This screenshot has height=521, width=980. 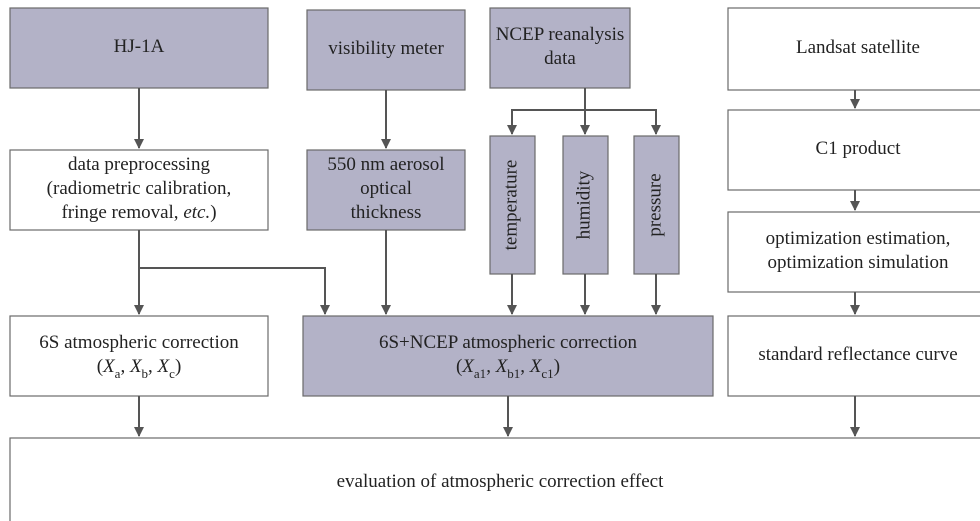 I want to click on node-label: NCEP reanalysis, so click(x=560, y=34).